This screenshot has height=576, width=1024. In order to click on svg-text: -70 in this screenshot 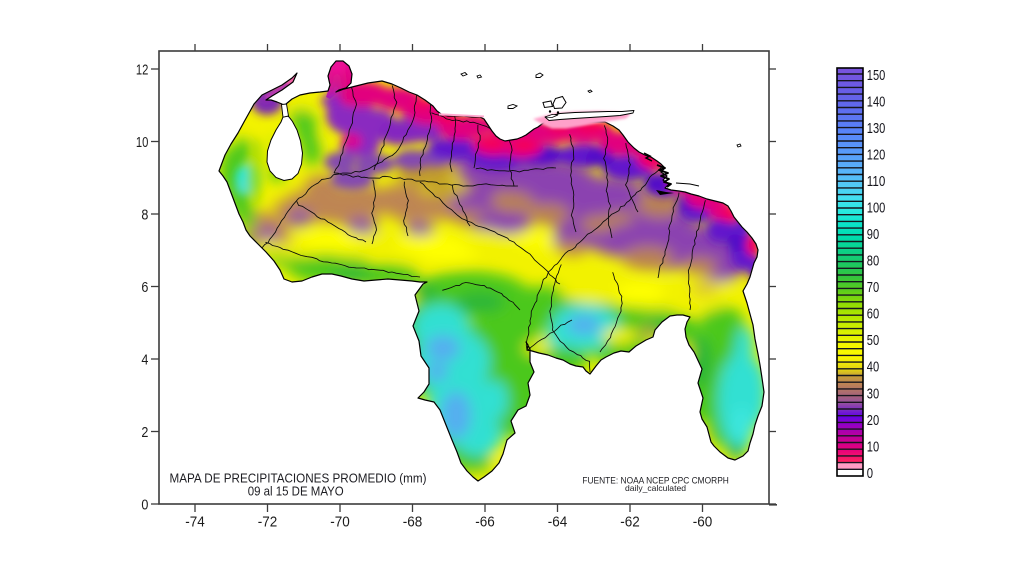, I will do `click(340, 523)`.